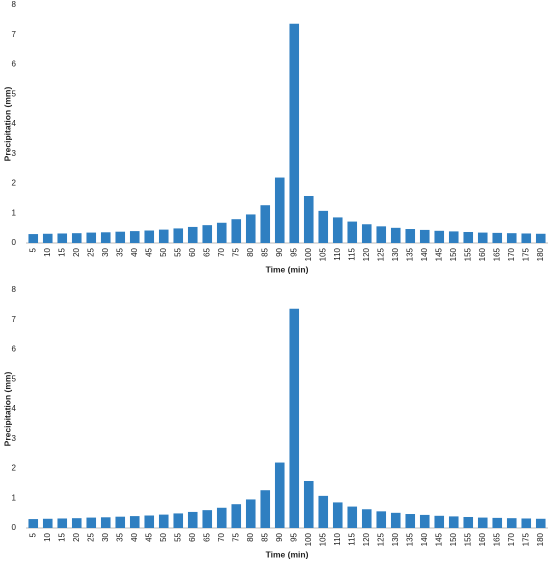 The image size is (550, 562). I want to click on x-tick-label: 65, so click(206, 536).